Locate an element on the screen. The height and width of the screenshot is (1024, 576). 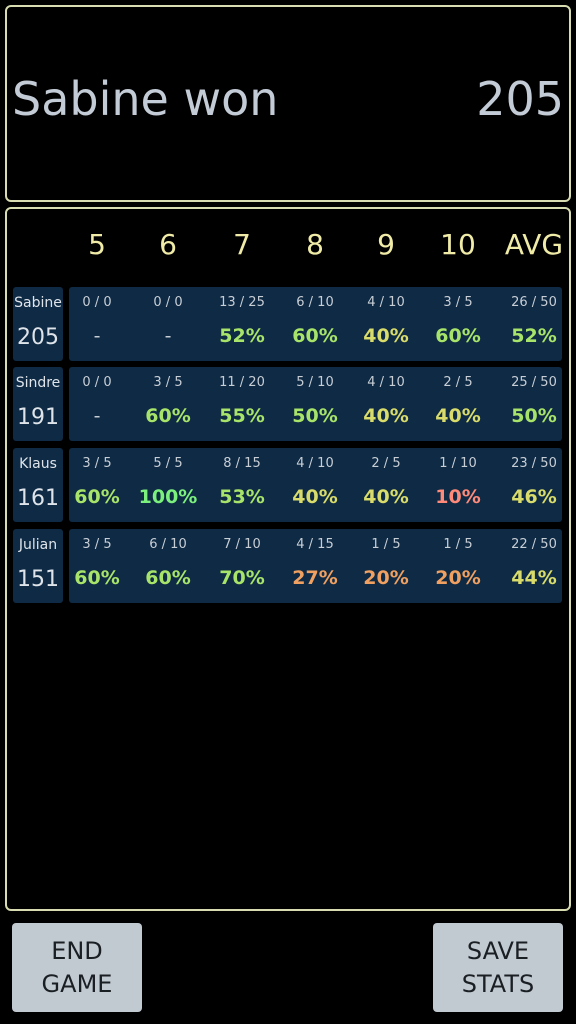
end-game-label-line1: END is located at coordinates (77, 950).